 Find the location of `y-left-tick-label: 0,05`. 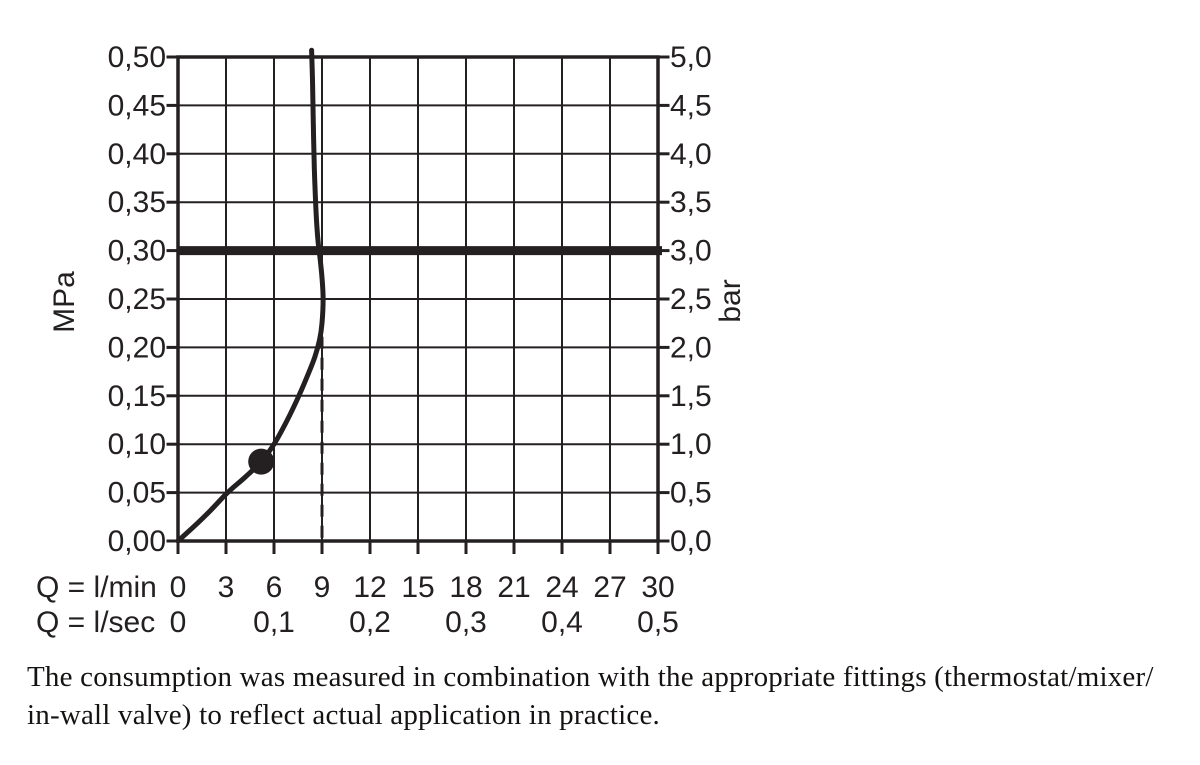

y-left-tick-label: 0,05 is located at coordinates (137, 493).